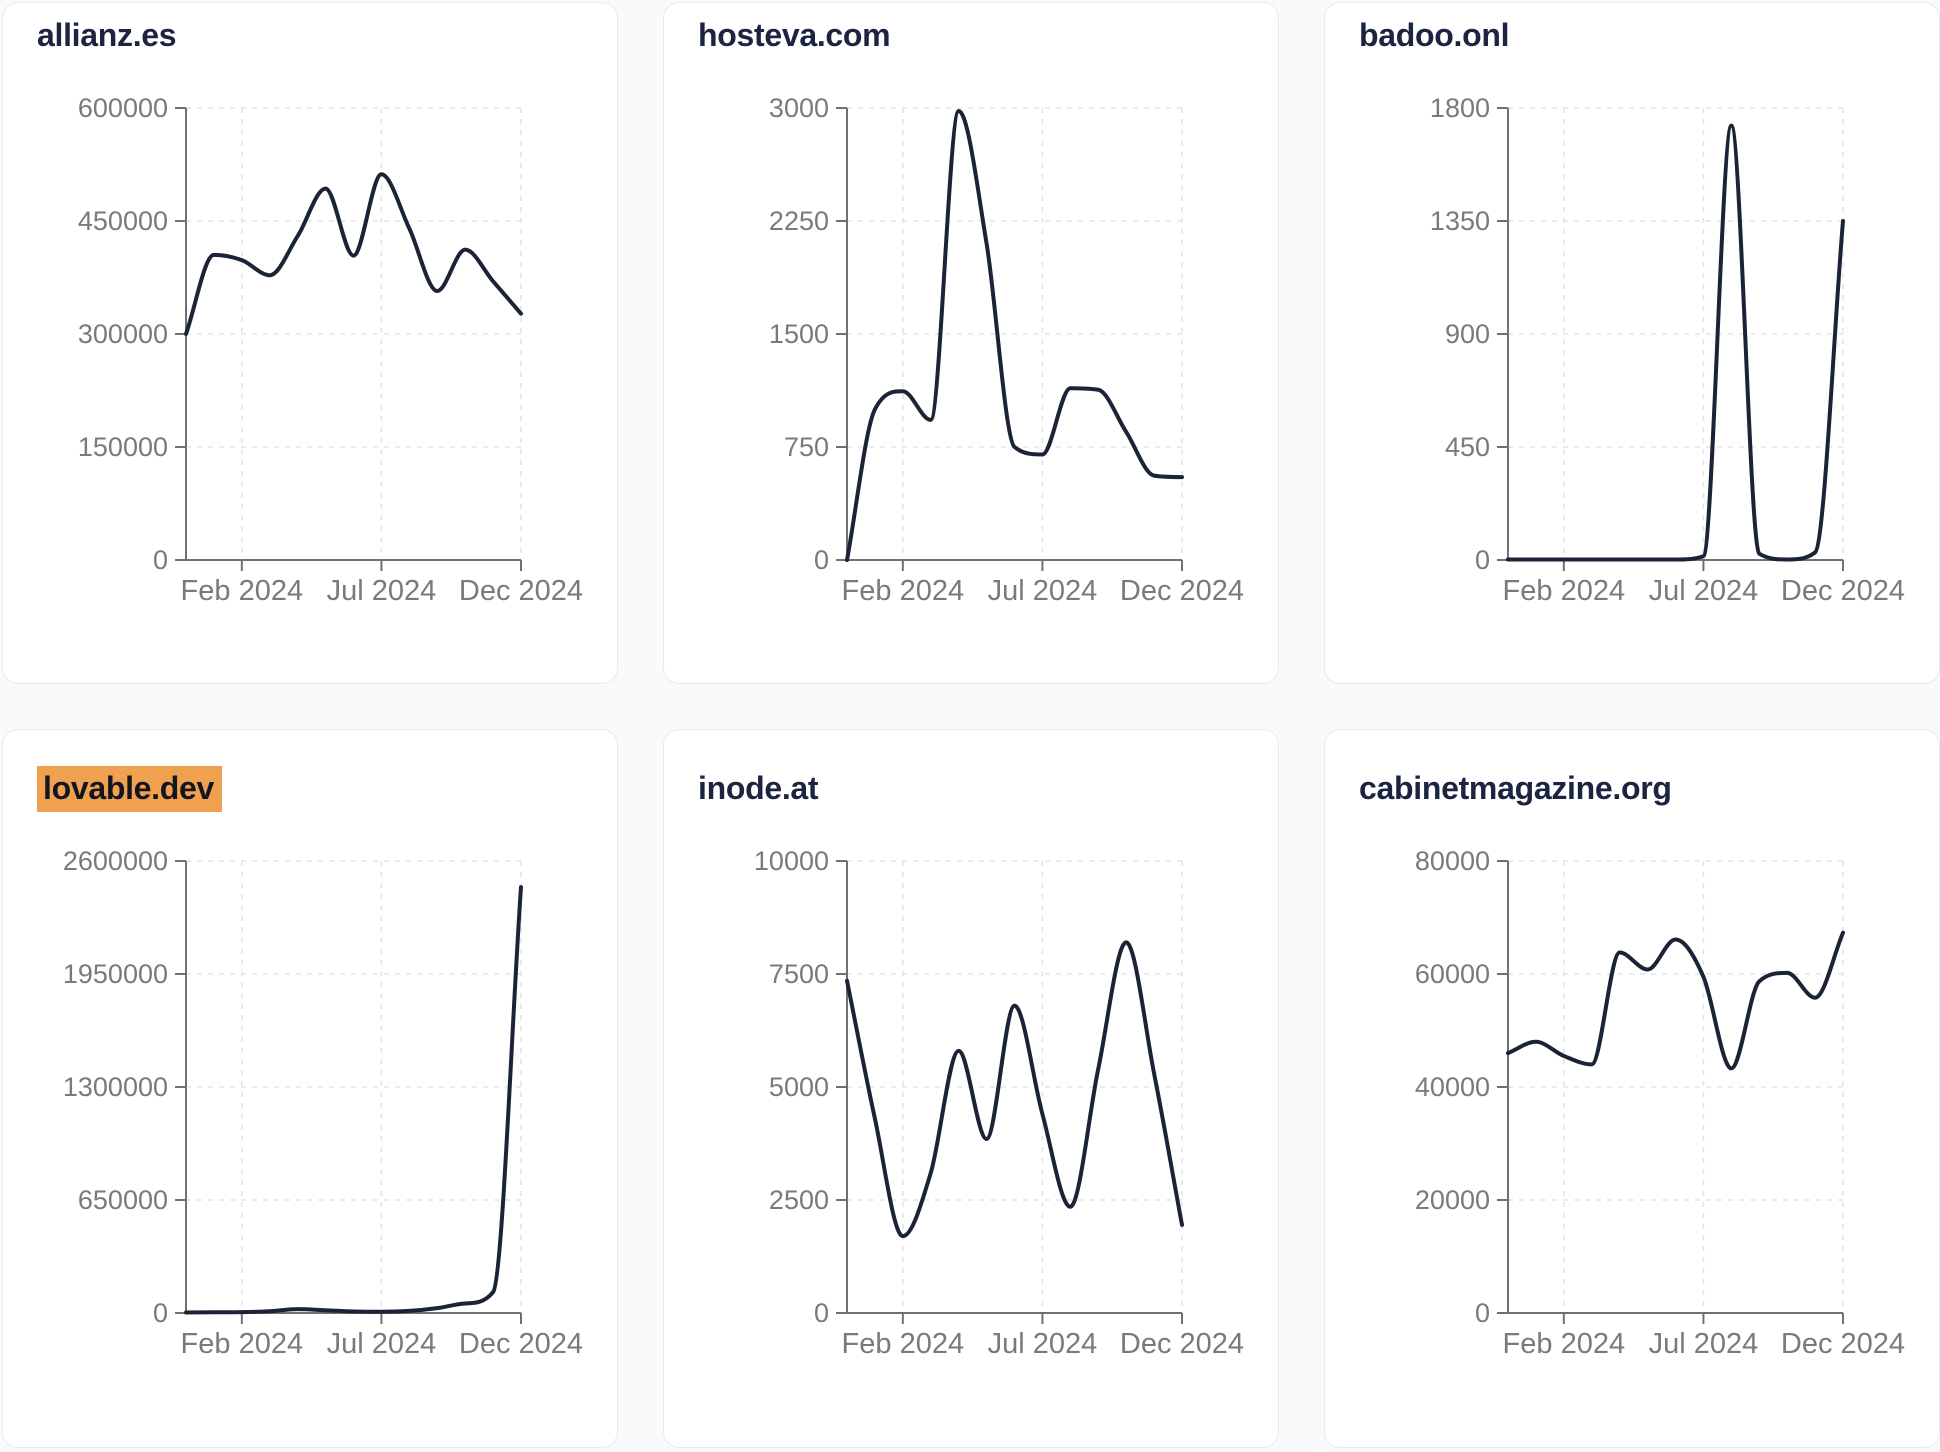  What do you see at coordinates (123, 447) in the screenshot?
I see `y-tick-label: 150000` at bounding box center [123, 447].